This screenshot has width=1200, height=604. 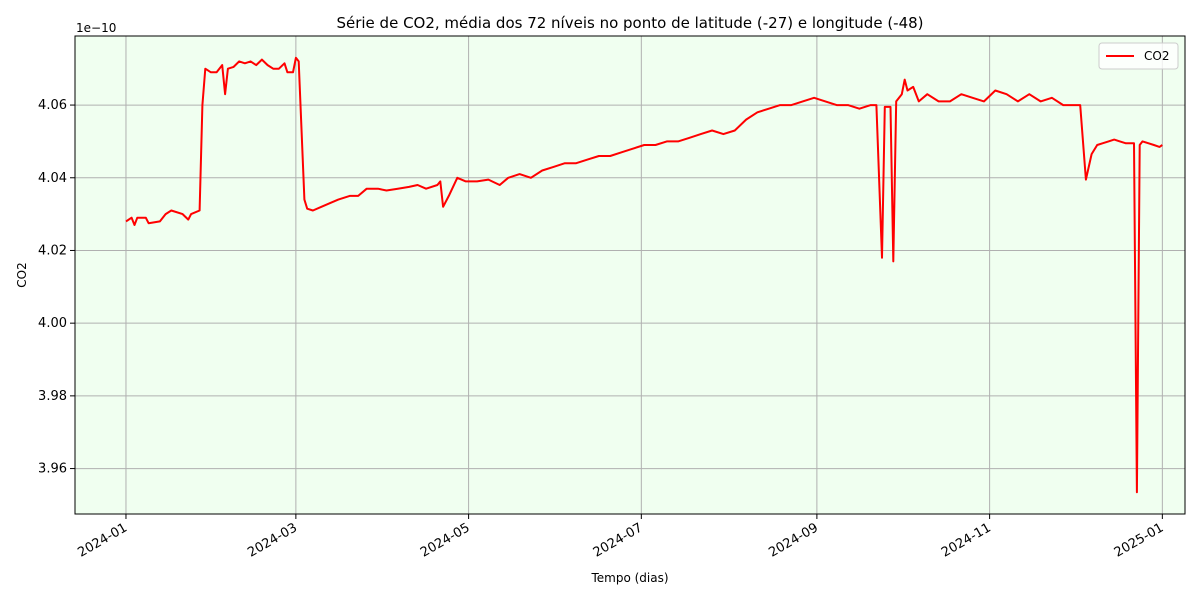 What do you see at coordinates (96, 28) in the screenshot?
I see `y-axis-scale-label: 1e−10` at bounding box center [96, 28].